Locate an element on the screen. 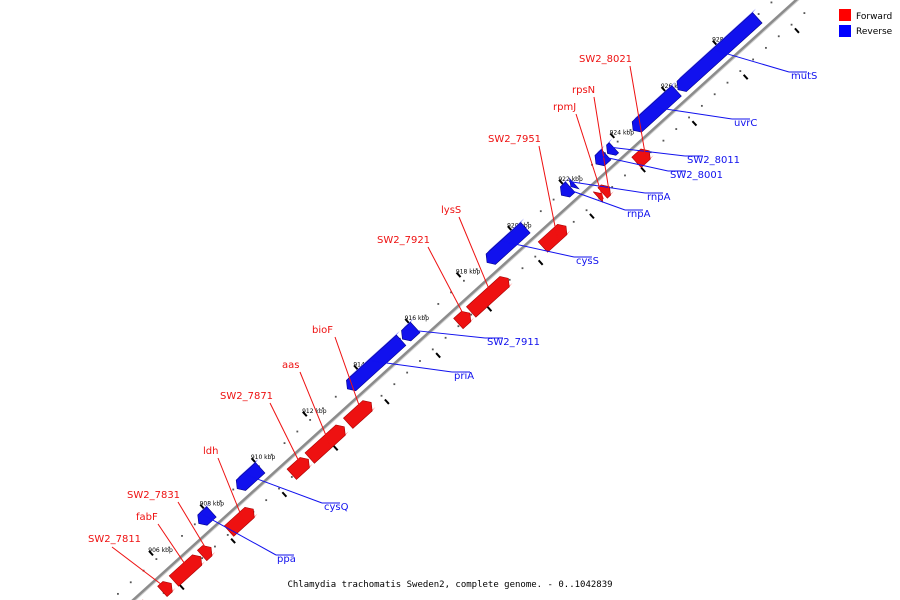  tick-label: 908 kbp is located at coordinates (212, 504).